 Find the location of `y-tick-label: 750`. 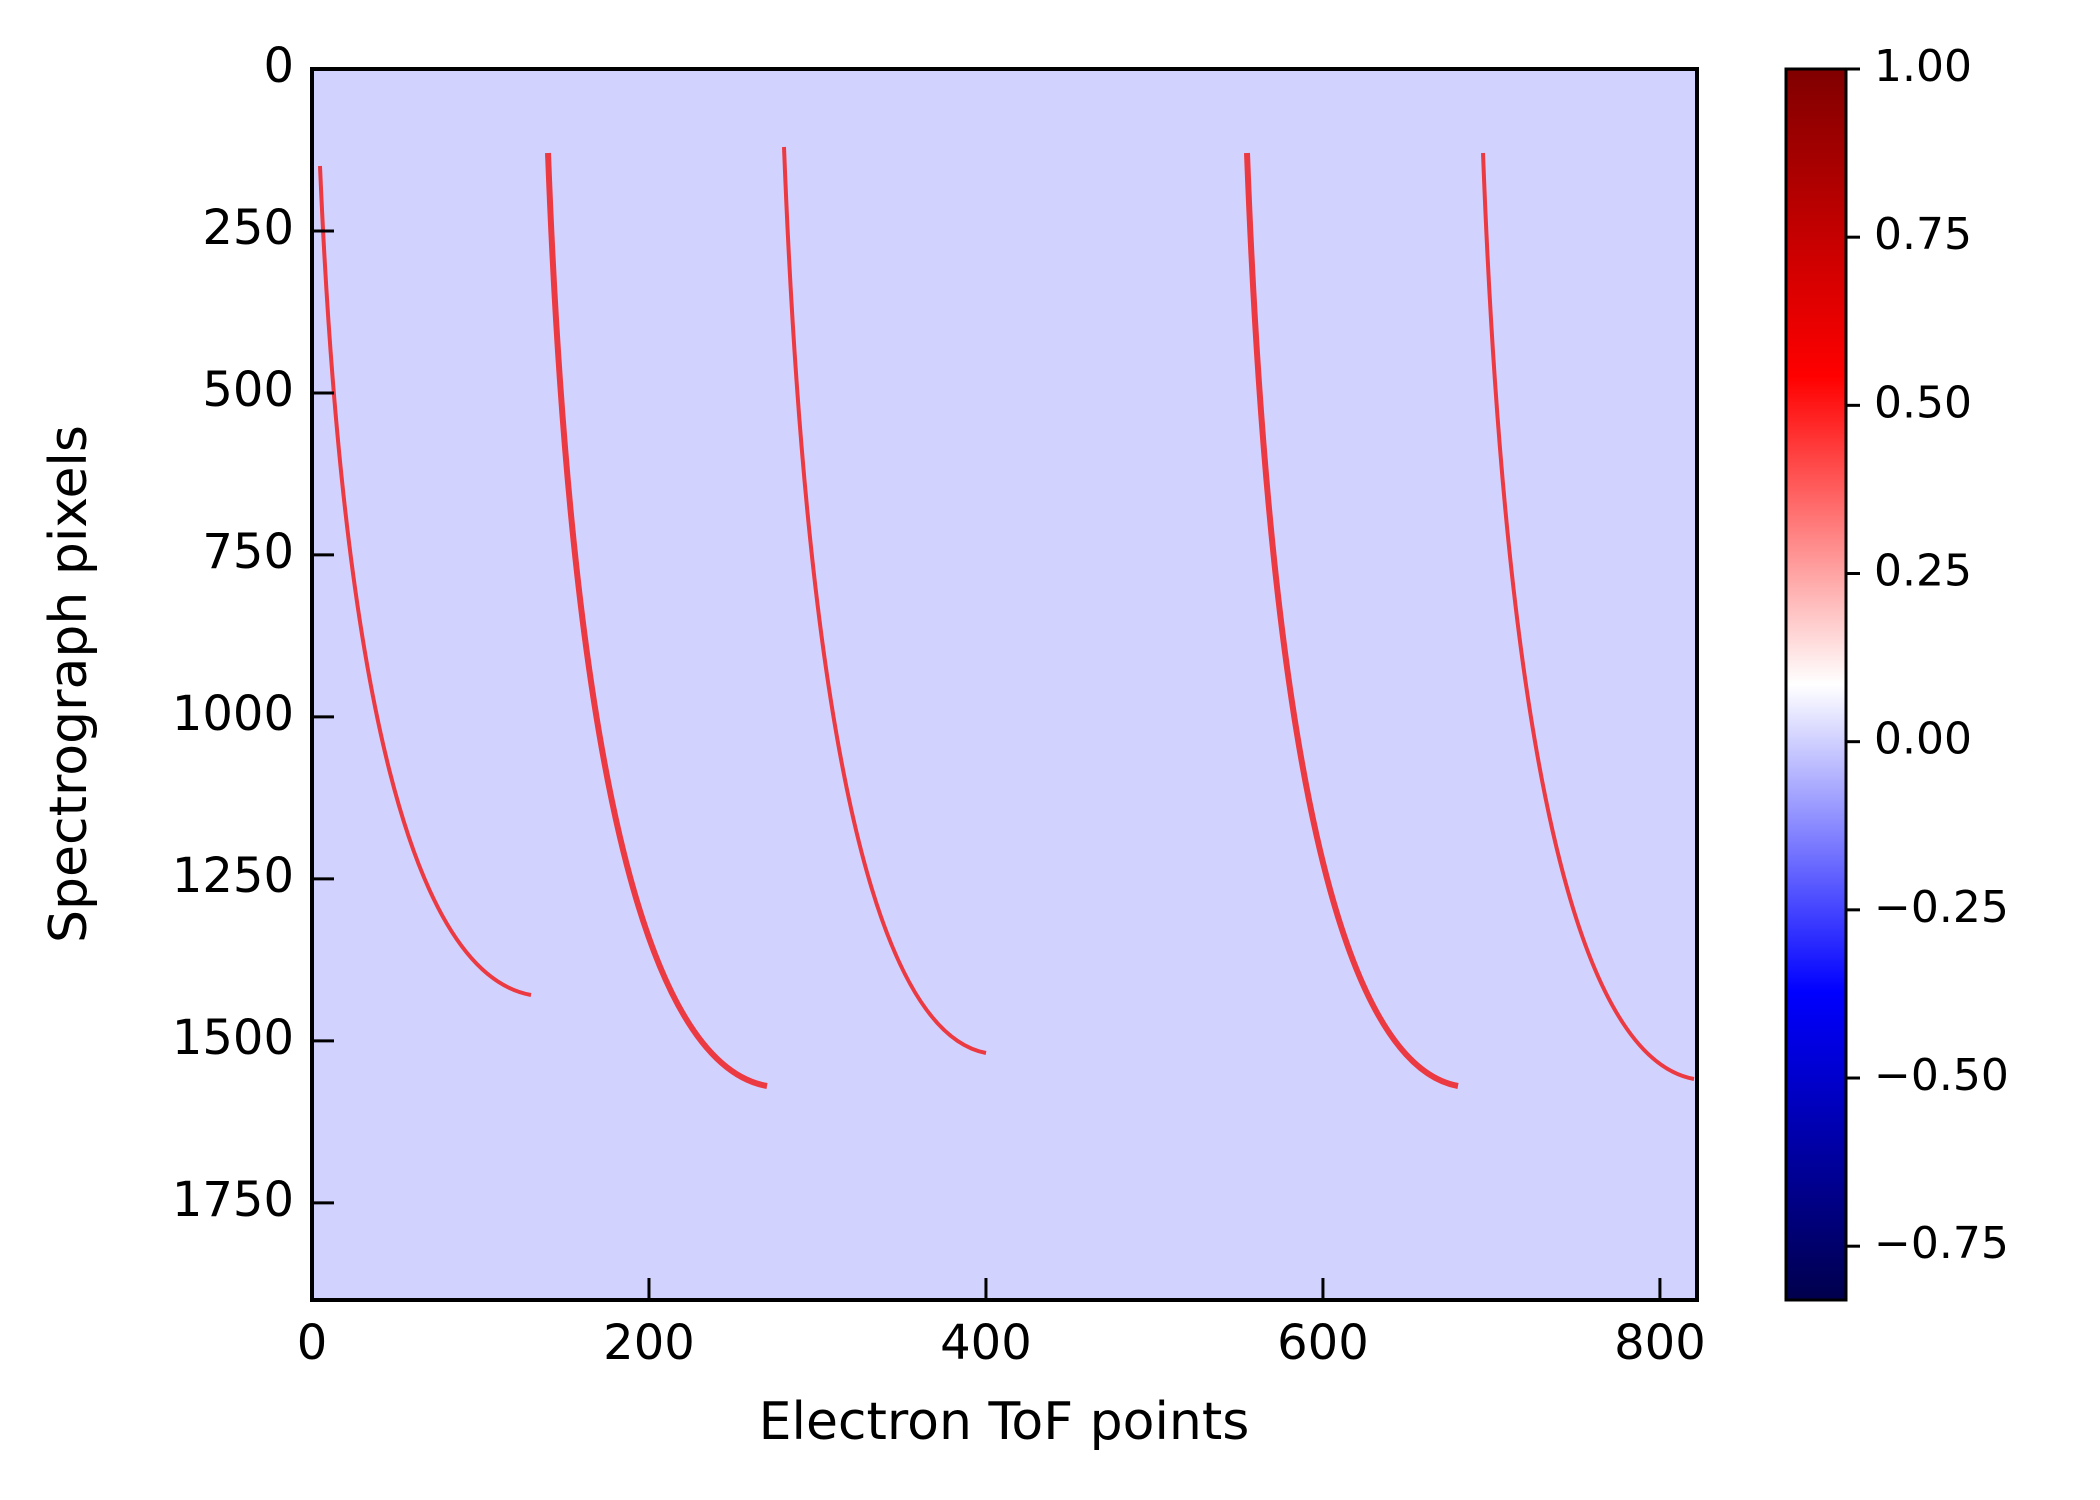

y-tick-label: 750 is located at coordinates (248, 552).